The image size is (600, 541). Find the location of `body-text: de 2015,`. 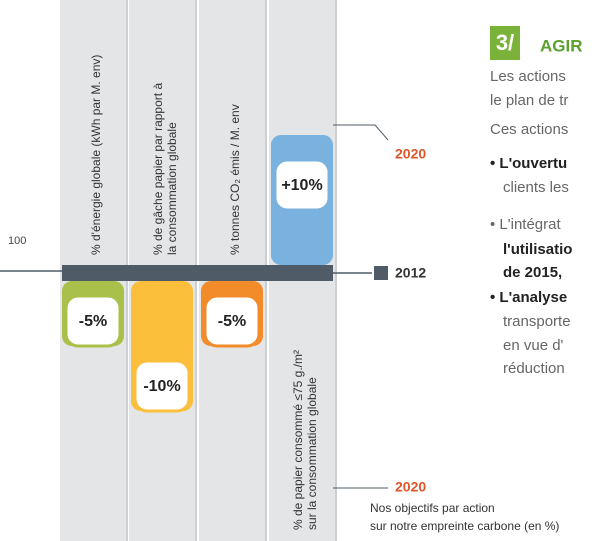

body-text: de 2015, is located at coordinates (532, 272).